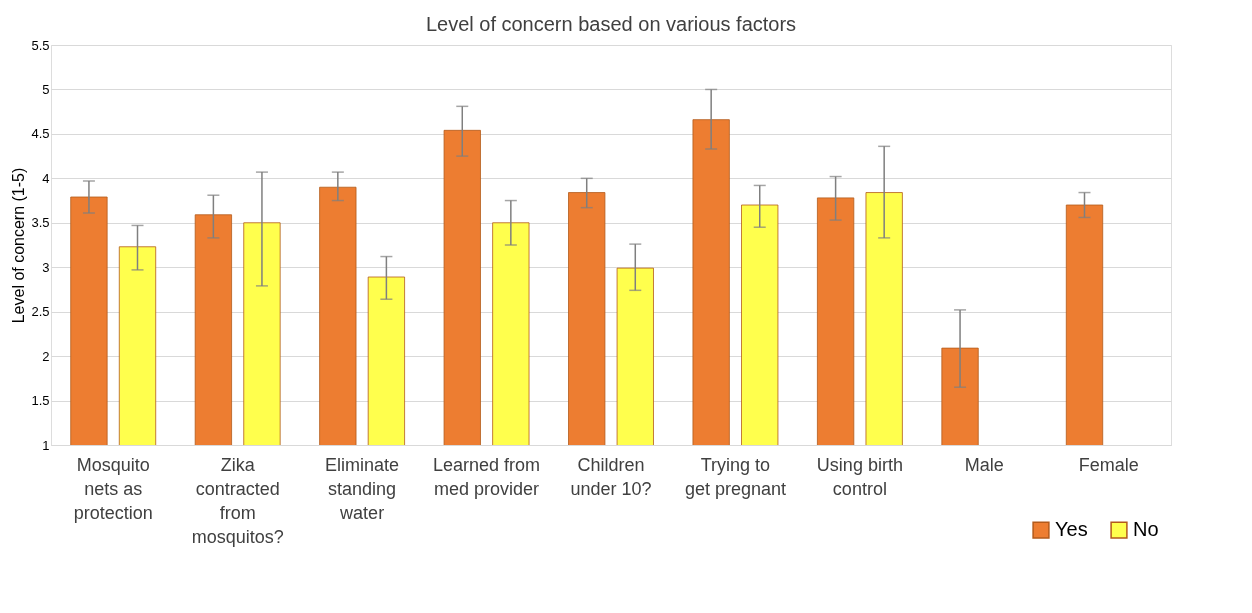 The height and width of the screenshot is (613, 1252). Describe the element at coordinates (40, 134) in the screenshot. I see `y-tick-label: 4.5` at that location.